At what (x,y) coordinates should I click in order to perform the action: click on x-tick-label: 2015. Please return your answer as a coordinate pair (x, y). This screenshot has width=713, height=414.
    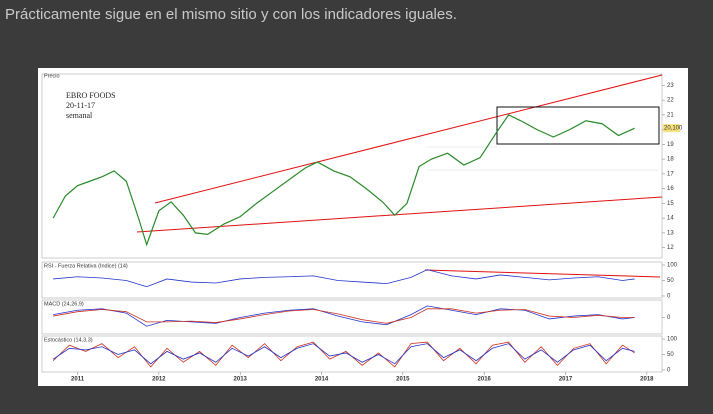
    Looking at the image, I should click on (403, 380).